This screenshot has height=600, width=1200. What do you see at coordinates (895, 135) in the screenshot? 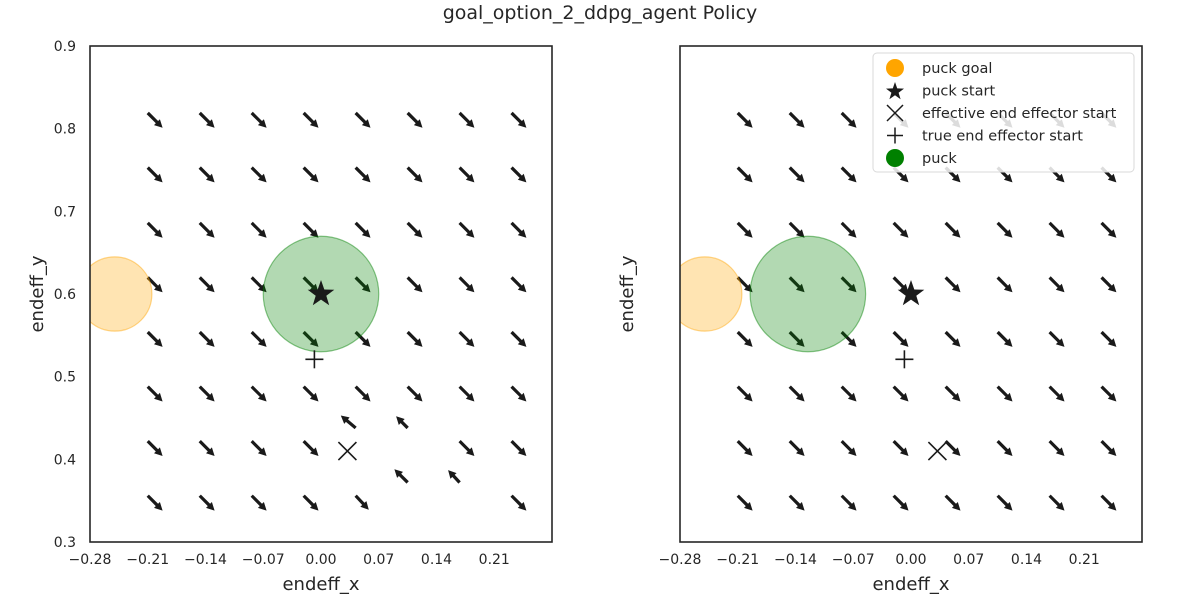
I see `legend-plus-marker` at bounding box center [895, 135].